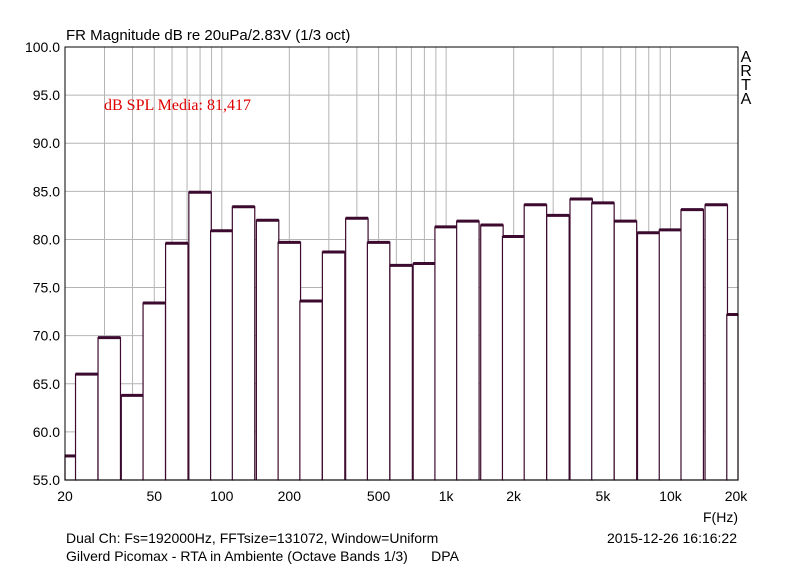 This screenshot has height=568, width=800. What do you see at coordinates (177, 105) in the screenshot?
I see `average-spl-annotation: dB SPL Media: 81,417` at bounding box center [177, 105].